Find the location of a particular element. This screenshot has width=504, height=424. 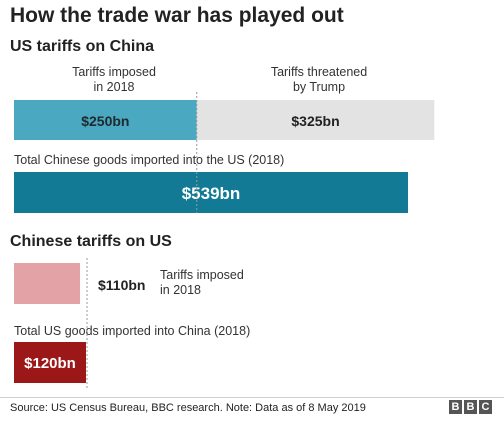

china-total-value: $120bn is located at coordinates (50, 363).